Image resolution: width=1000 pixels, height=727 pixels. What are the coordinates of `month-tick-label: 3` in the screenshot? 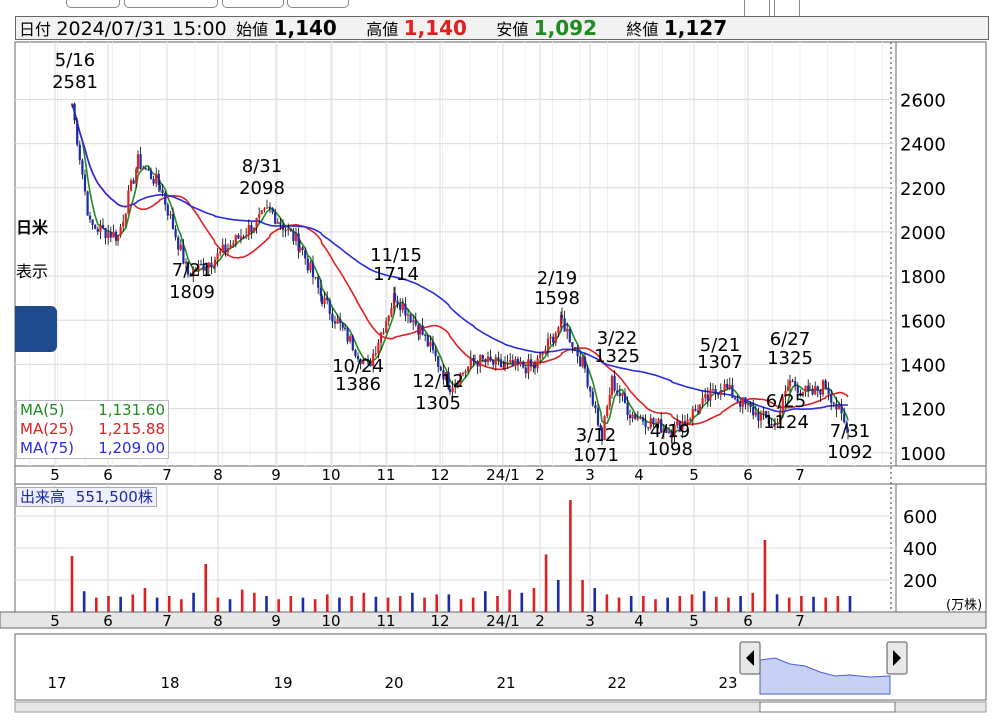 It's located at (590, 475).